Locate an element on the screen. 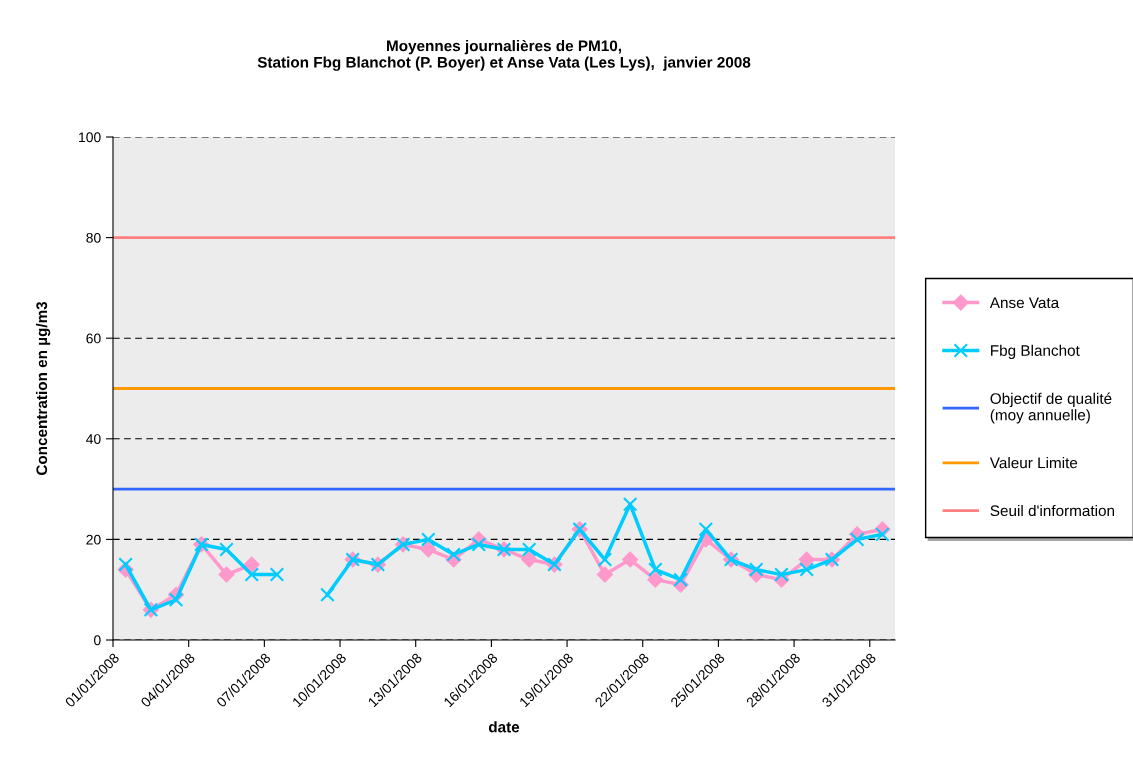 The width and height of the screenshot is (1133, 778). y-tick-label: 100 is located at coordinates (90, 137).